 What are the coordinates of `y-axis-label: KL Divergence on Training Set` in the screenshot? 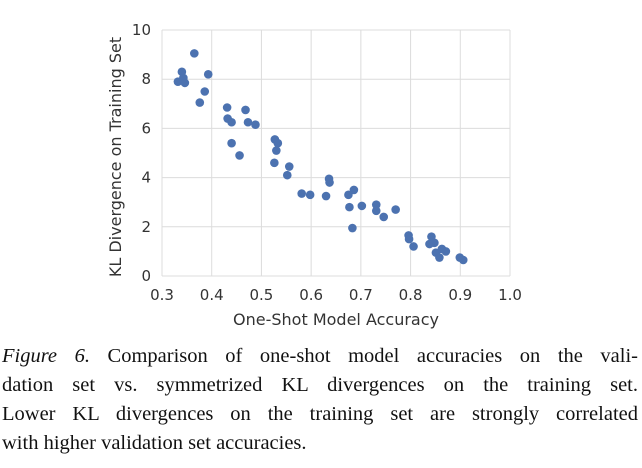 It's located at (115, 157).